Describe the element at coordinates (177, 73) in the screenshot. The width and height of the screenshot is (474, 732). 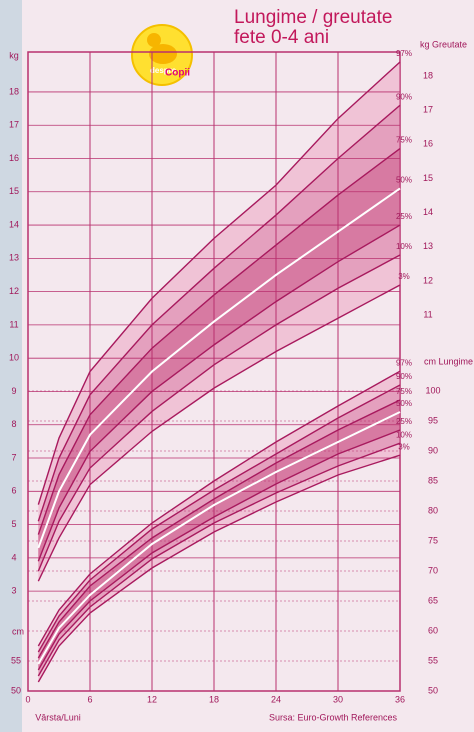
I see `logo-text: Copii` at that location.